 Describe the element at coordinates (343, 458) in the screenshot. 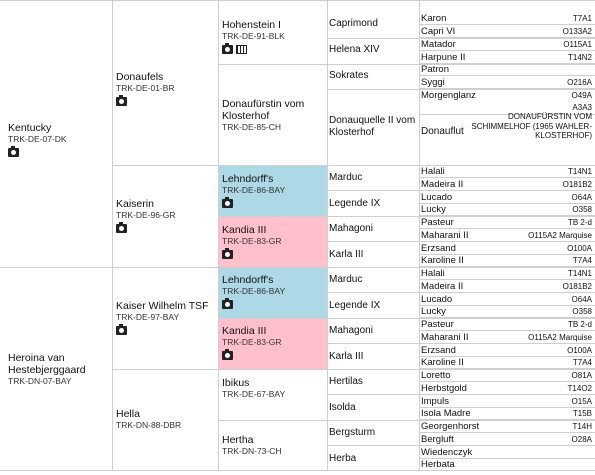

I see `gen4-name: Herba` at that location.